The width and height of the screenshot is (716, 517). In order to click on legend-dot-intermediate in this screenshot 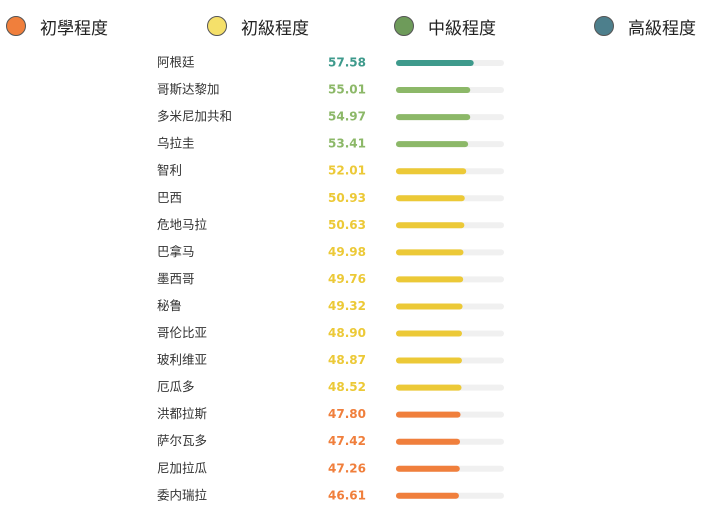, I will do `click(404, 26)`.